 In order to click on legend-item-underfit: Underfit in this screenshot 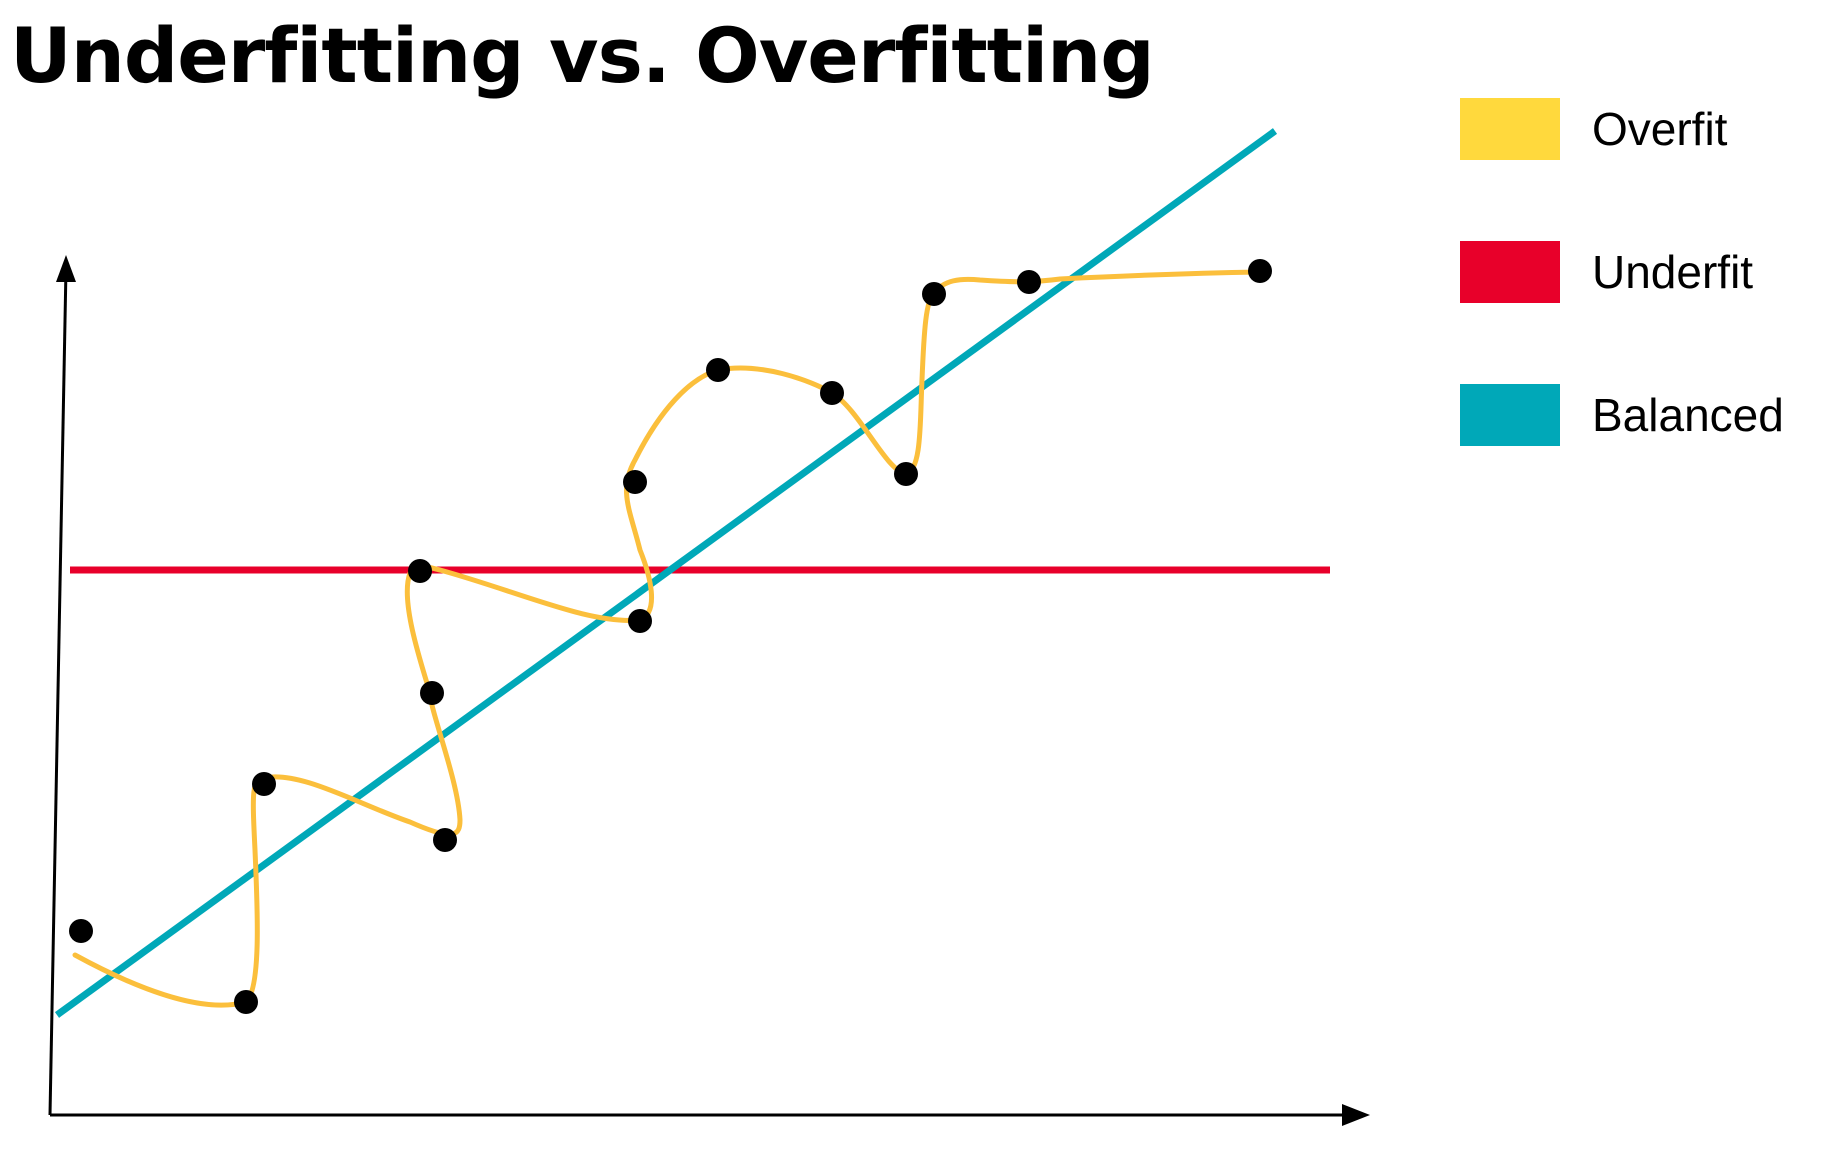, I will do `click(1606, 272)`.